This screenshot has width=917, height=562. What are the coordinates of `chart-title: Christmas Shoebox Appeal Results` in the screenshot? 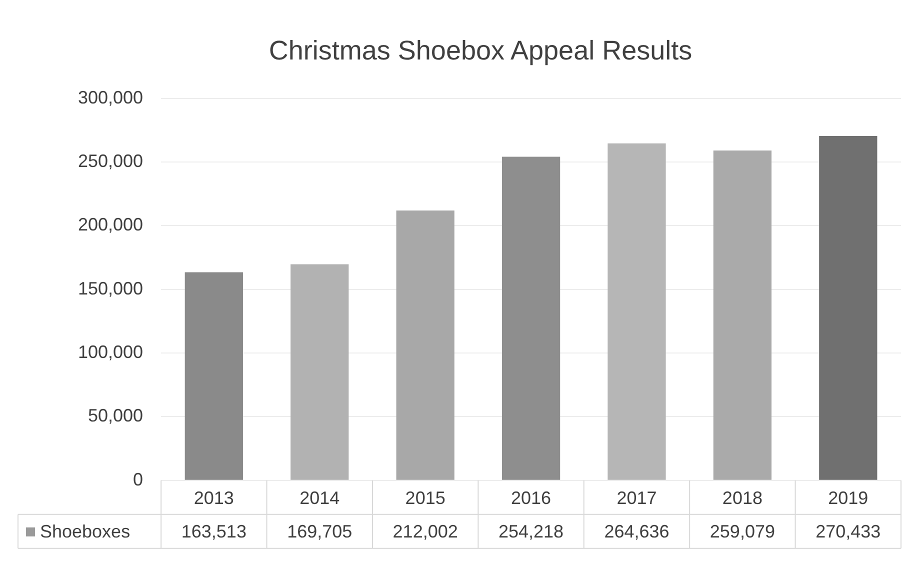 It's located at (480, 51).